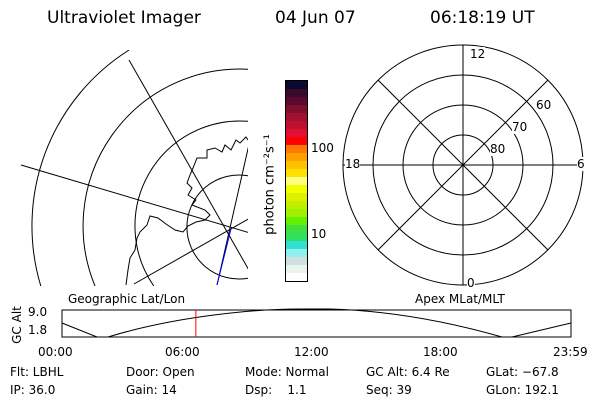  I want to click on colorbar-tick-10: 10, so click(319, 234).